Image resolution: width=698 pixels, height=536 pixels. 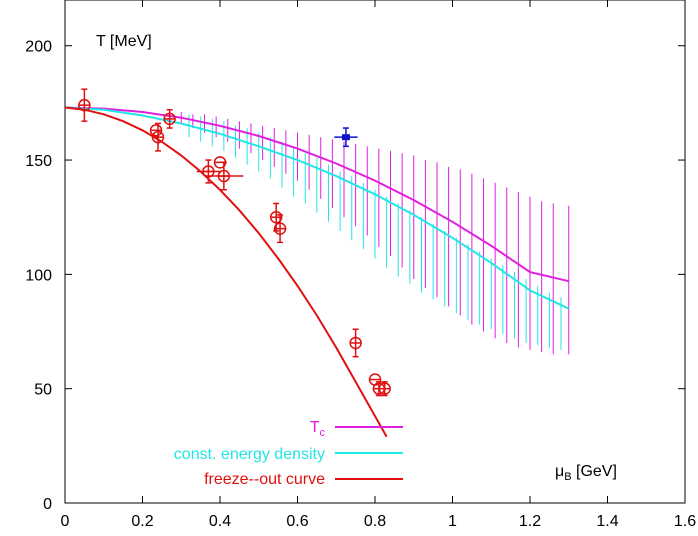 What do you see at coordinates (38, 161) in the screenshot?
I see `y-tick-label: 150` at bounding box center [38, 161].